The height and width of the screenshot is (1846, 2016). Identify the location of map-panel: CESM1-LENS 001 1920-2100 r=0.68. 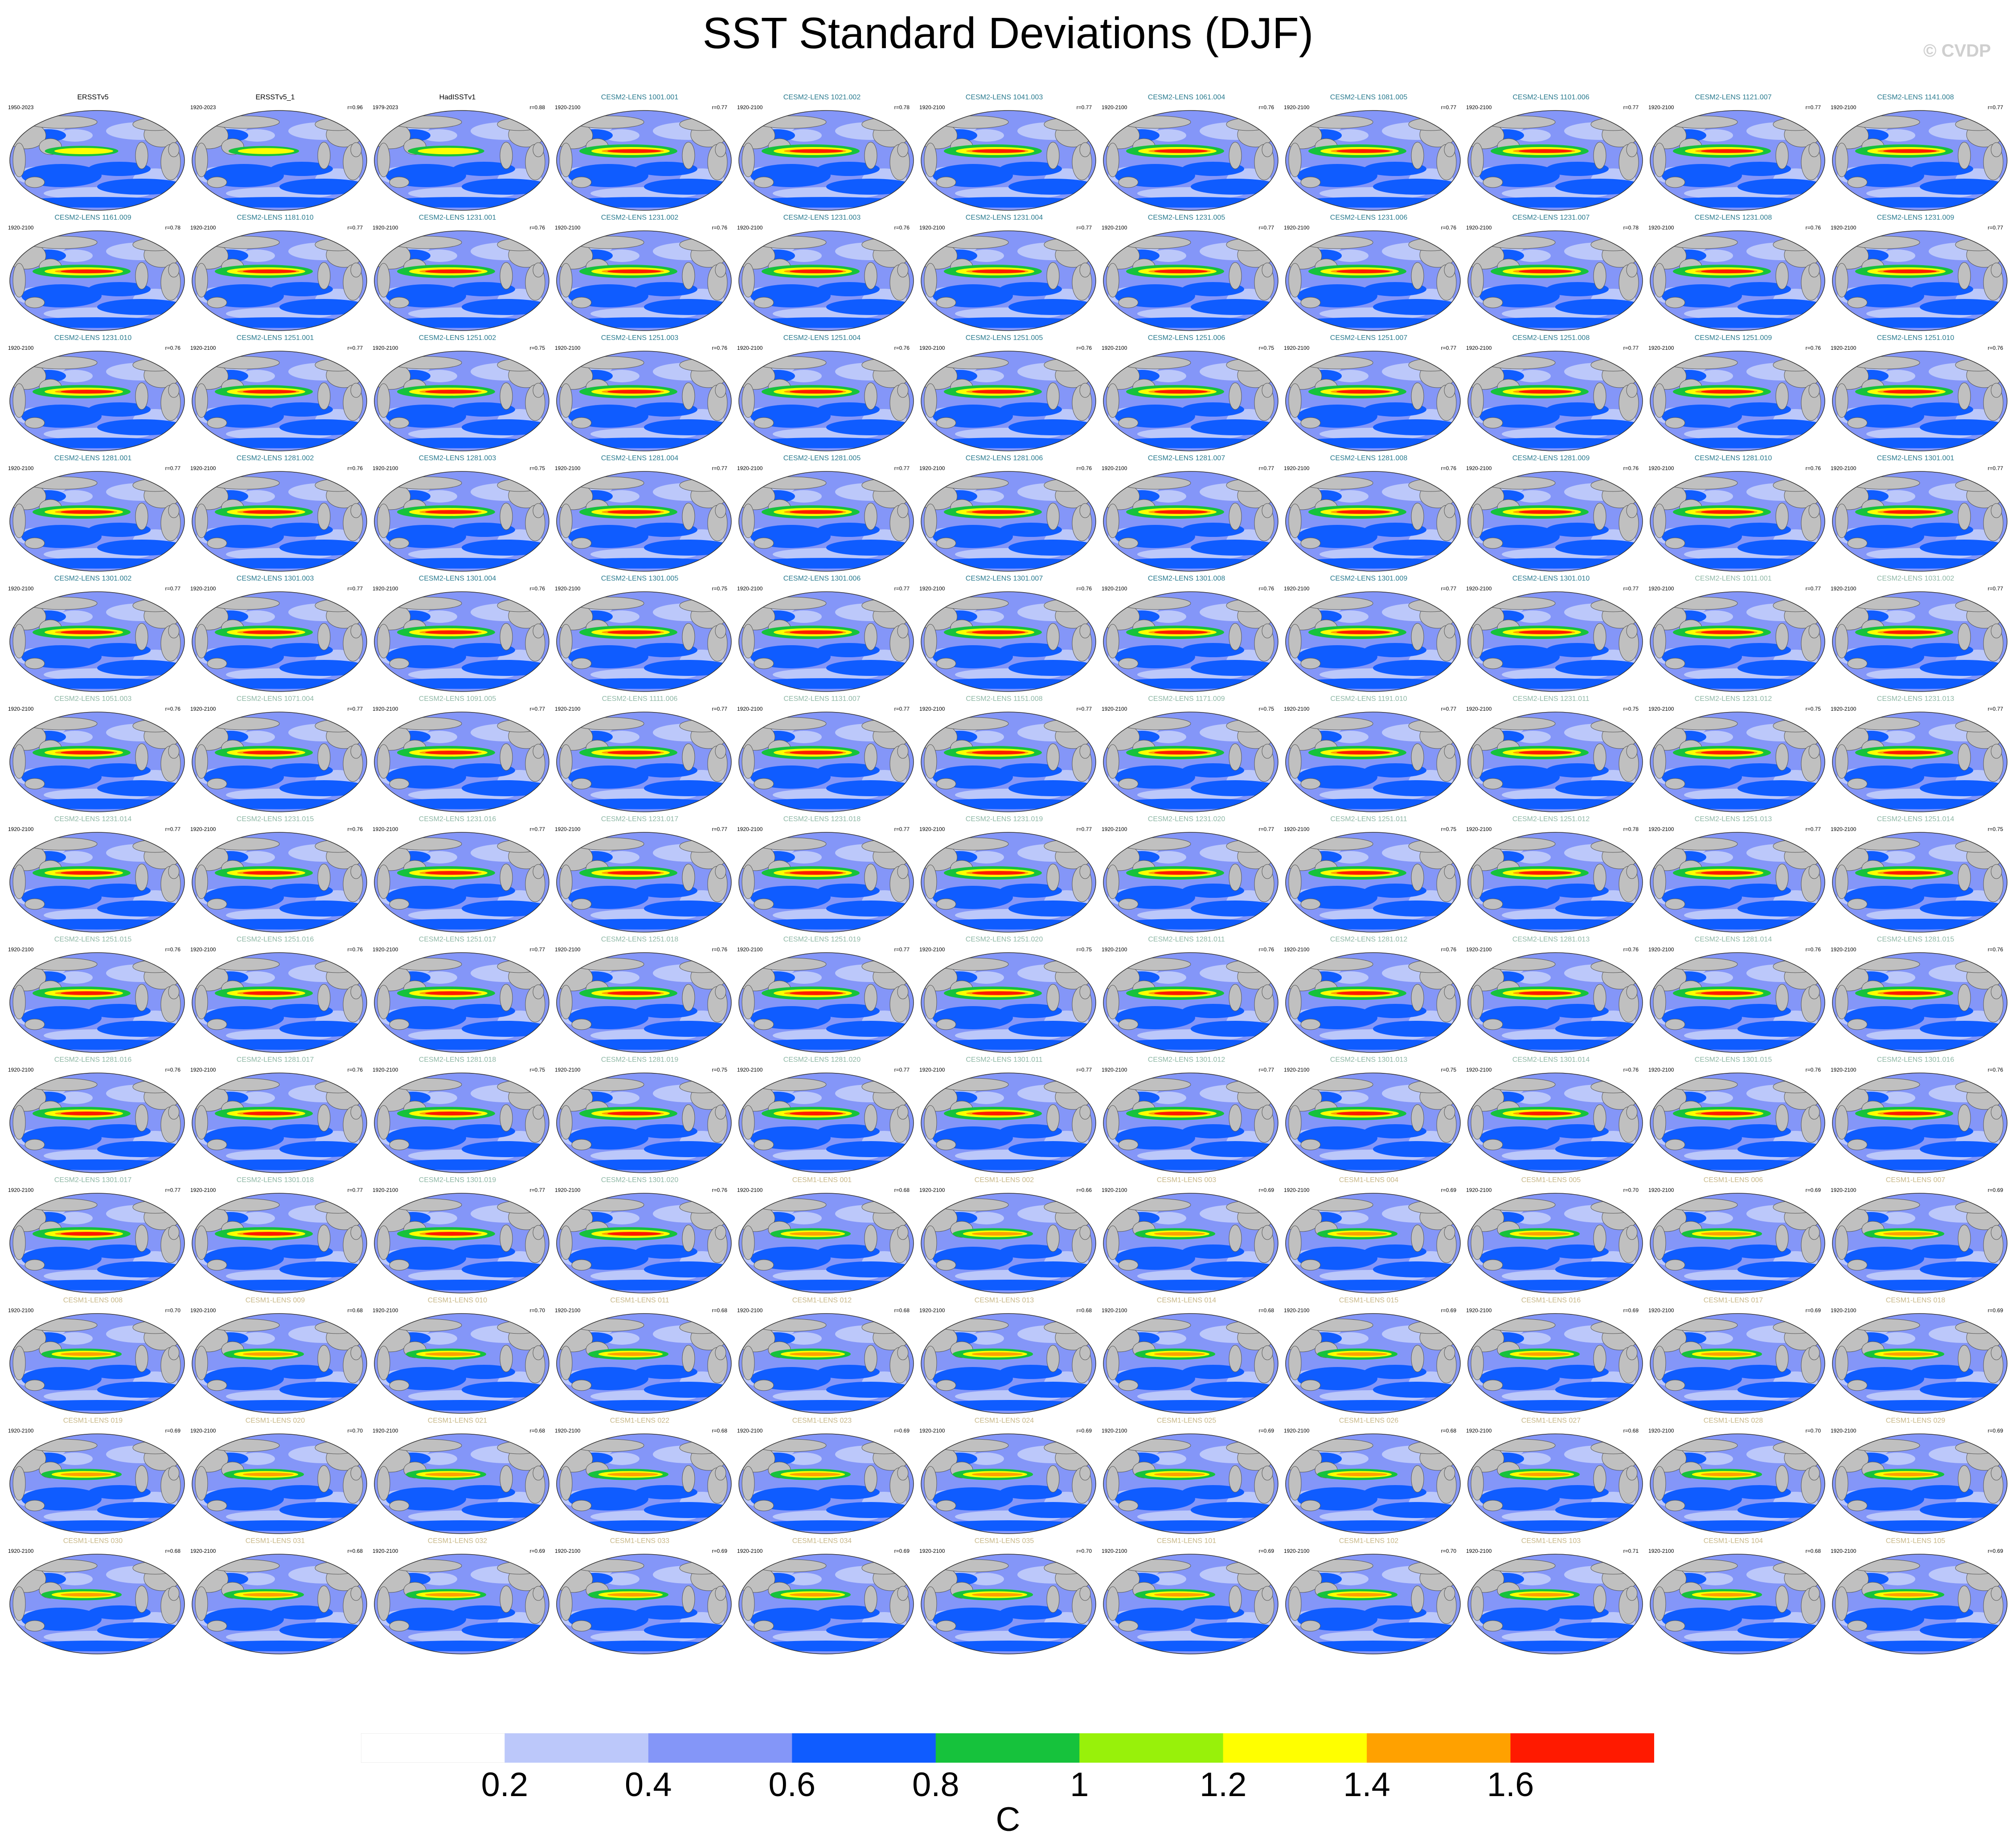
(823, 1236).